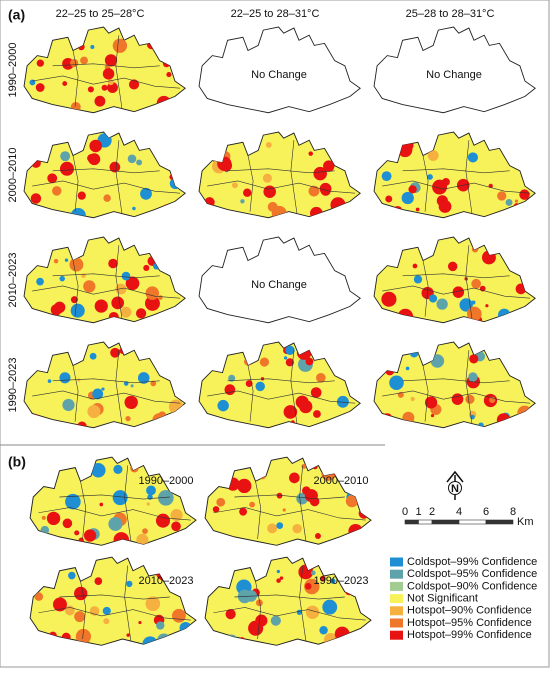 The image size is (550, 673). Describe the element at coordinates (455, 488) in the screenshot. I see `north-circle` at that location.